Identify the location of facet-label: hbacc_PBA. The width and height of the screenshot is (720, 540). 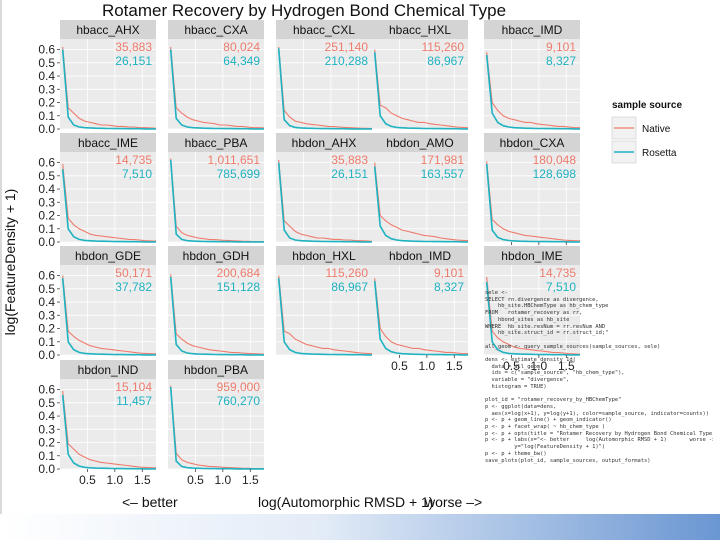
(216, 143).